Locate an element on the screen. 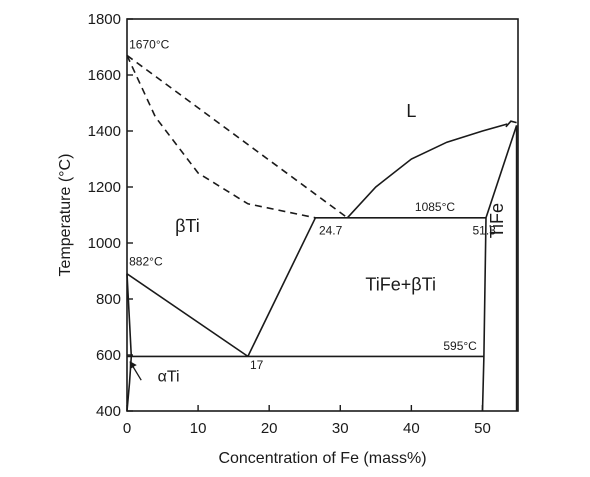  annotation-label: 882°C is located at coordinates (146, 261).